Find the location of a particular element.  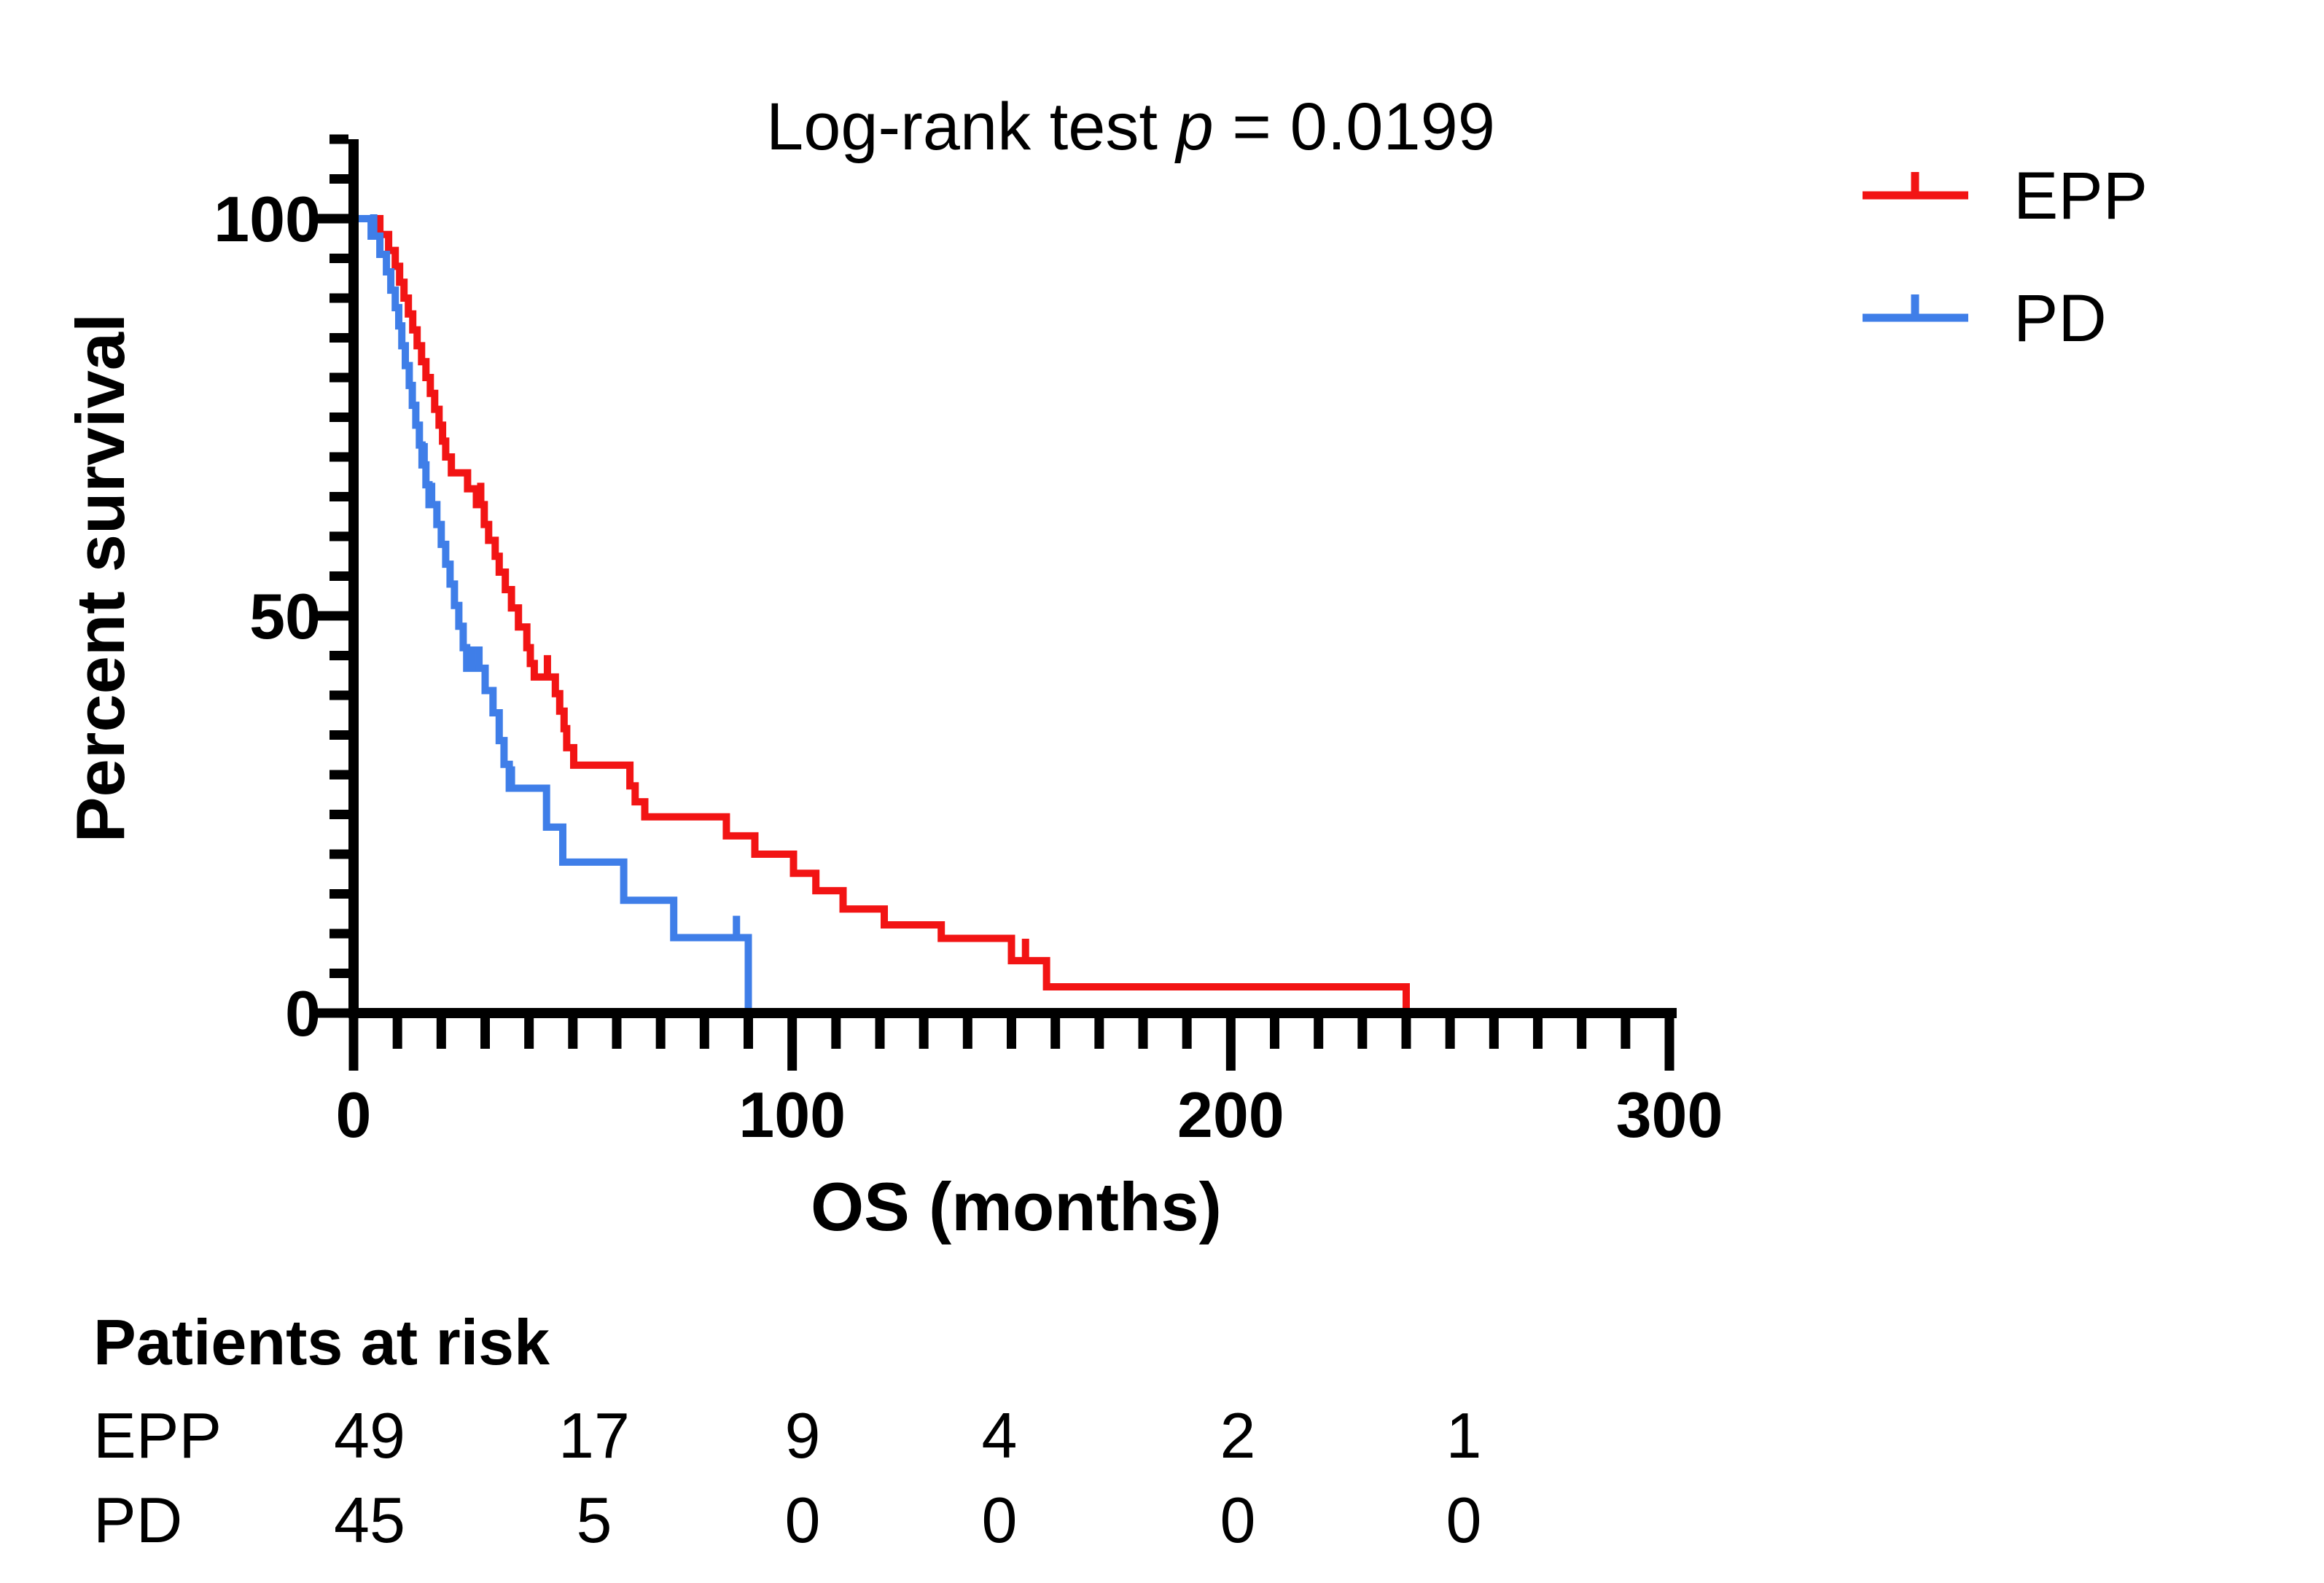

x-tick-label-0: 0 is located at coordinates (354, 1115).